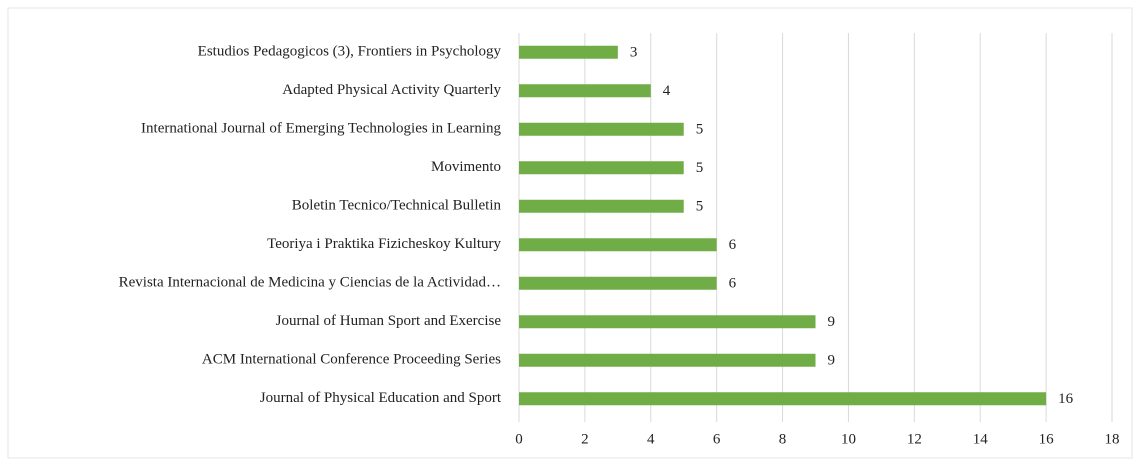 This screenshot has height=461, width=1134. Describe the element at coordinates (397, 206) in the screenshot. I see `y-tick-label: Boletin Tecnico/Technical Bulletin` at that location.